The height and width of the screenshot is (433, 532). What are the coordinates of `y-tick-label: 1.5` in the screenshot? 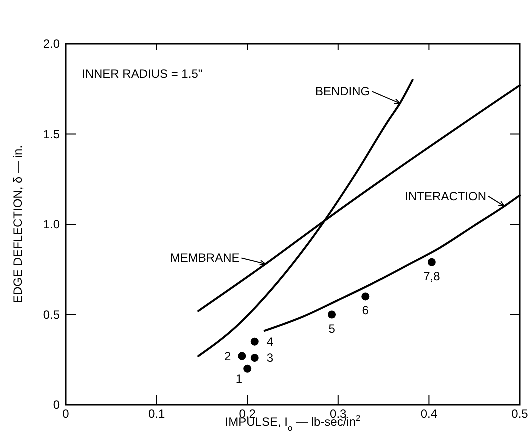 It's located at (51, 134).